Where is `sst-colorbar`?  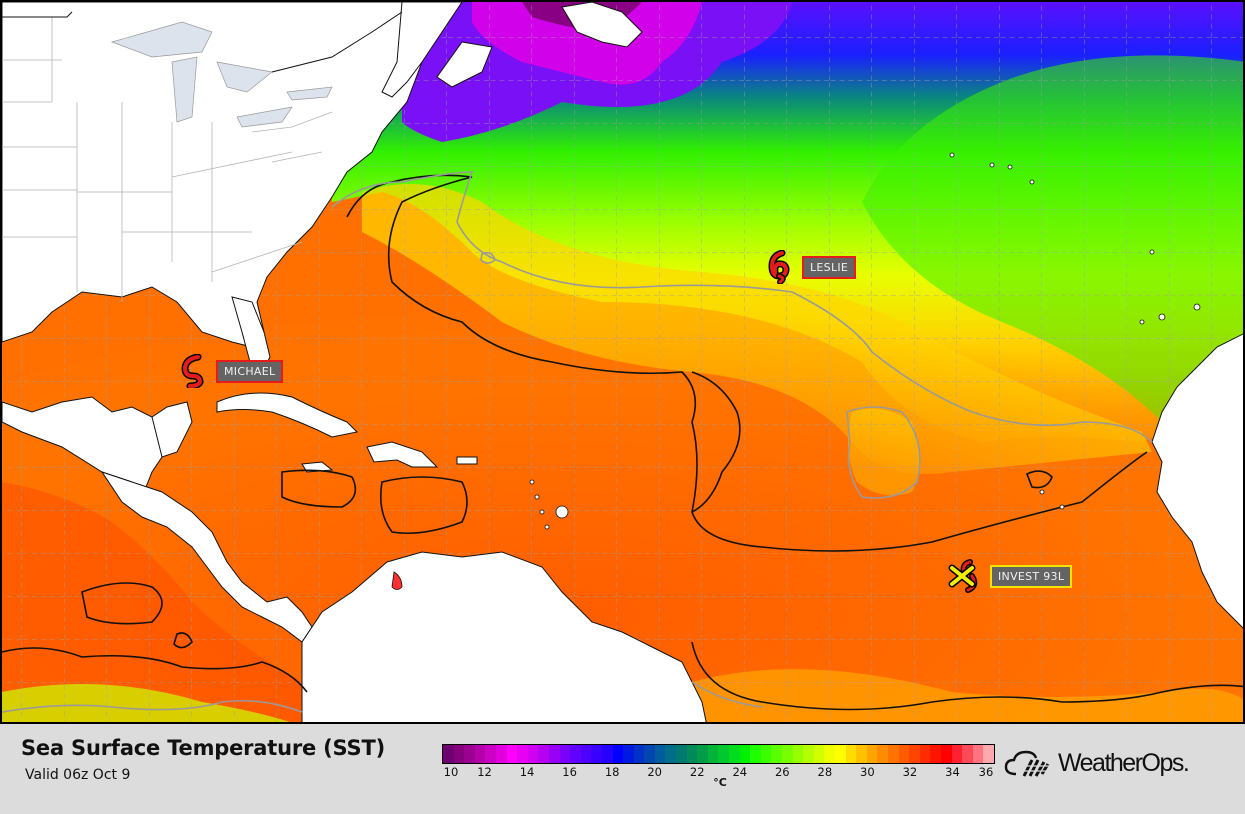
sst-colorbar is located at coordinates (718, 754).